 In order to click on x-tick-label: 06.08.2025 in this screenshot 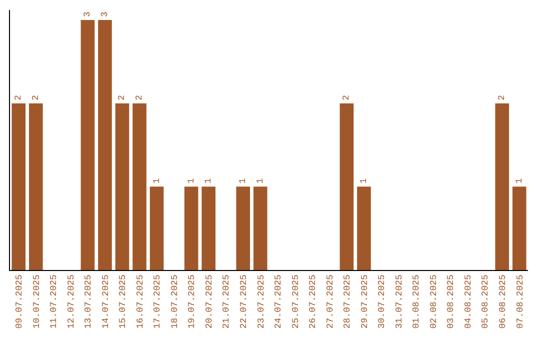, I will do `click(503, 301)`.